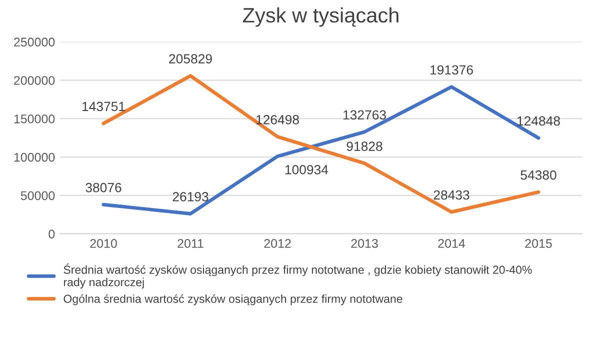  I want to click on x-tick-label: 2014, so click(452, 243).